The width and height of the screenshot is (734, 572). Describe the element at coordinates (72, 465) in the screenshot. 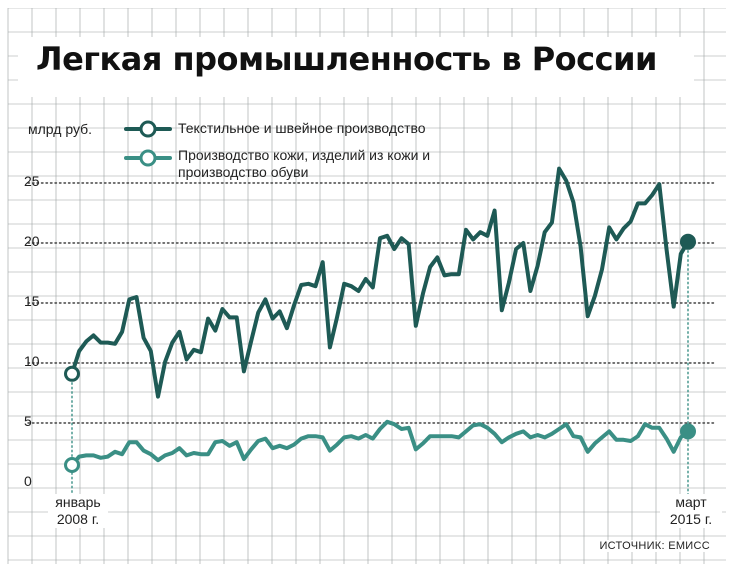

I see `start-point-leather` at that location.